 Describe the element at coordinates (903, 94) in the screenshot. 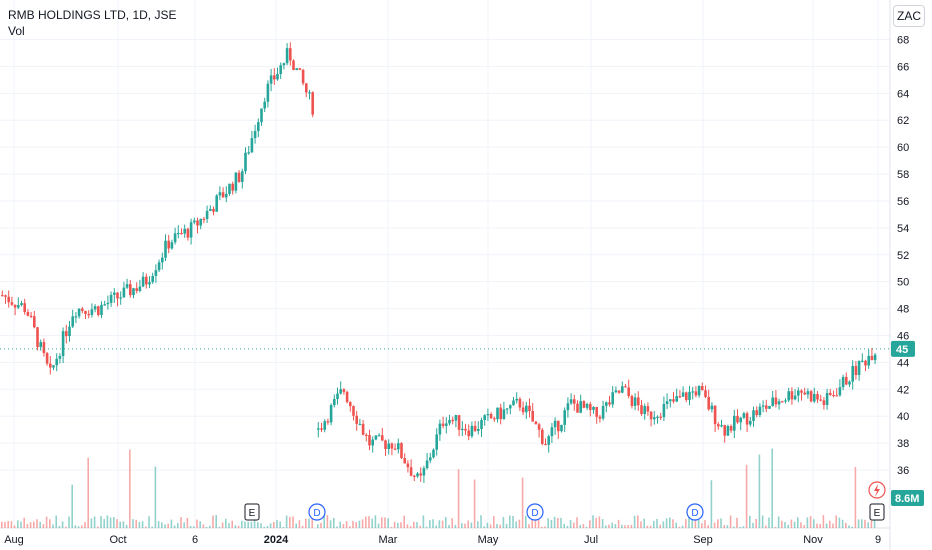

I see `y-tick-label: 64` at that location.